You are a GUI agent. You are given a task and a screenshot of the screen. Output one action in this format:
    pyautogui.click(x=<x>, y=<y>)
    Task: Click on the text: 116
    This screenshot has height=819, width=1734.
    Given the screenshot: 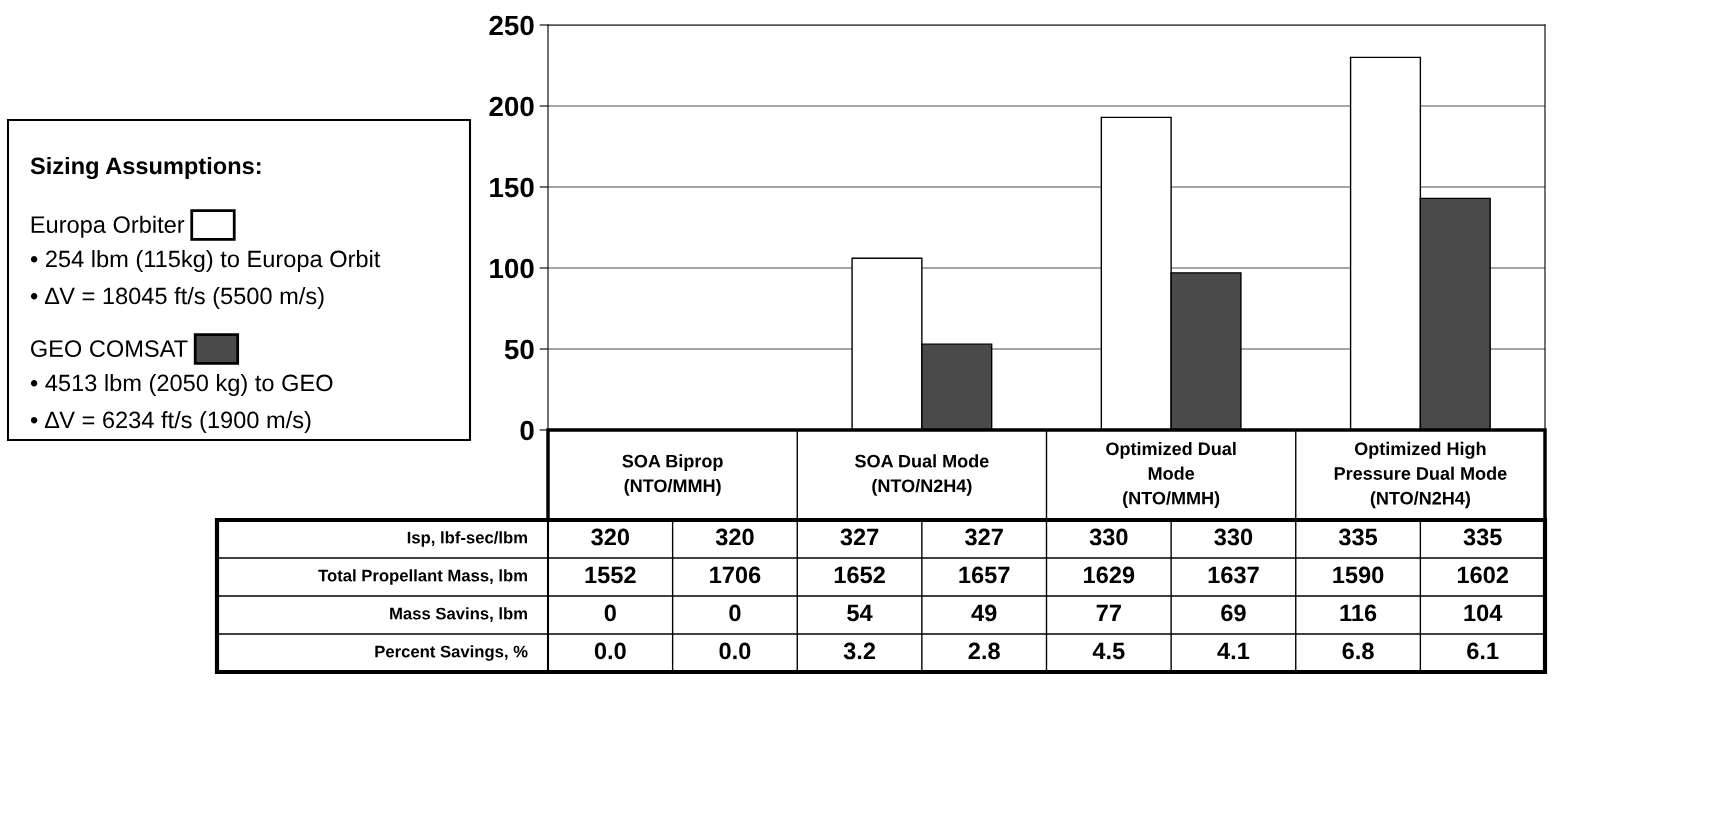 What is the action you would take?
    pyautogui.click(x=1358, y=613)
    